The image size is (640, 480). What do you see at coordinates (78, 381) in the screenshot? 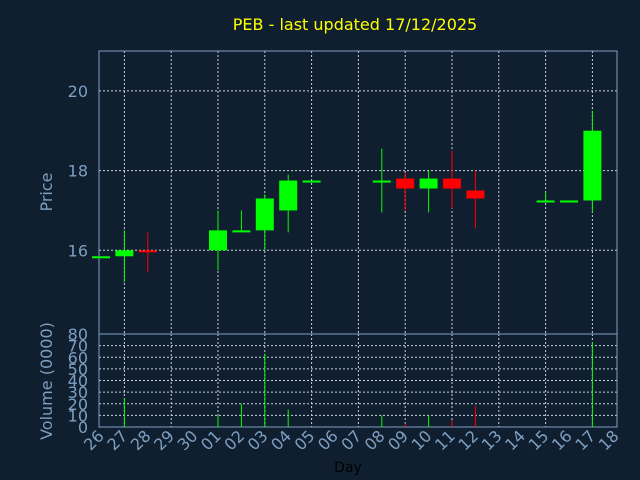
I see `volume-tick-label: 40` at bounding box center [78, 381].